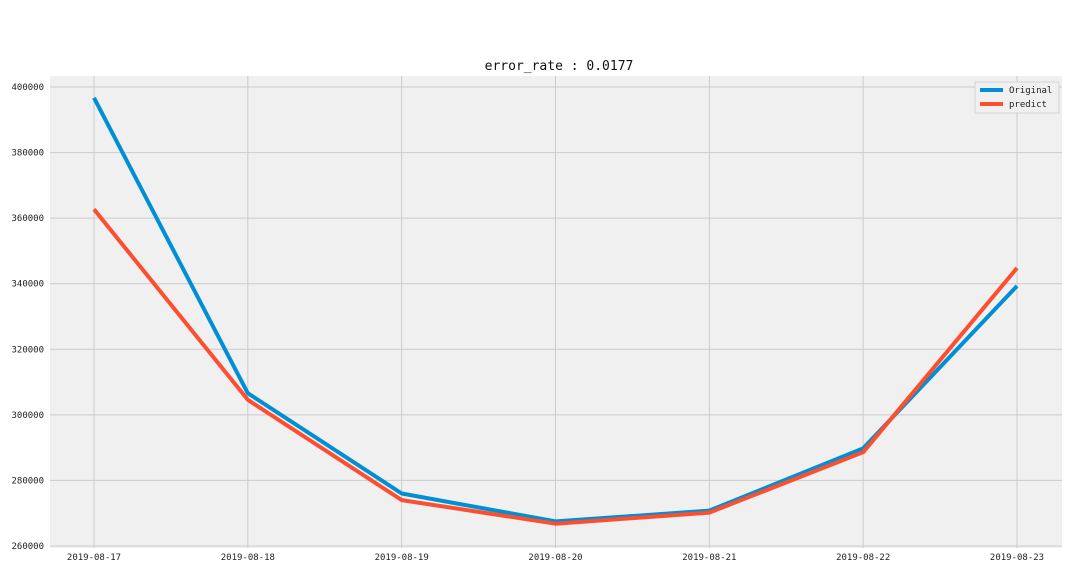 The width and height of the screenshot is (1080, 573). I want to click on legend-label-original: Original, so click(1030, 91).